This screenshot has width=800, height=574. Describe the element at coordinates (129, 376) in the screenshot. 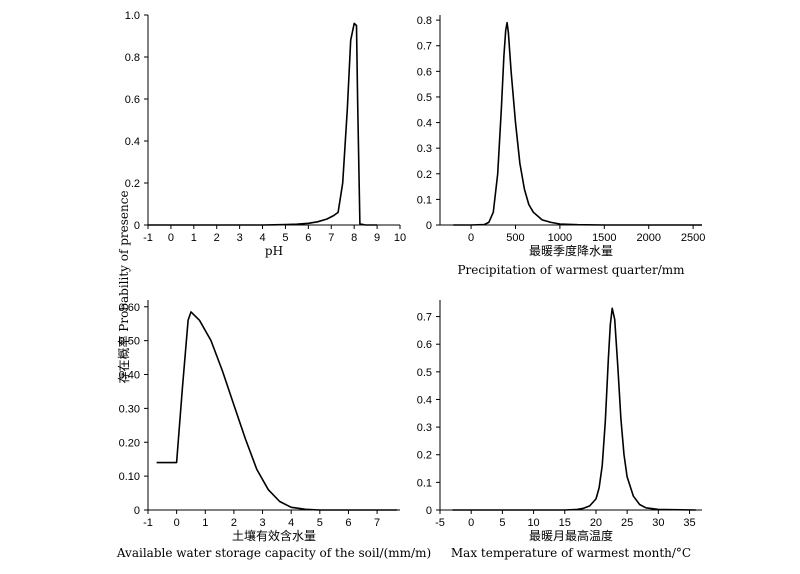

I see `y-tick-label: 0.40` at that location.